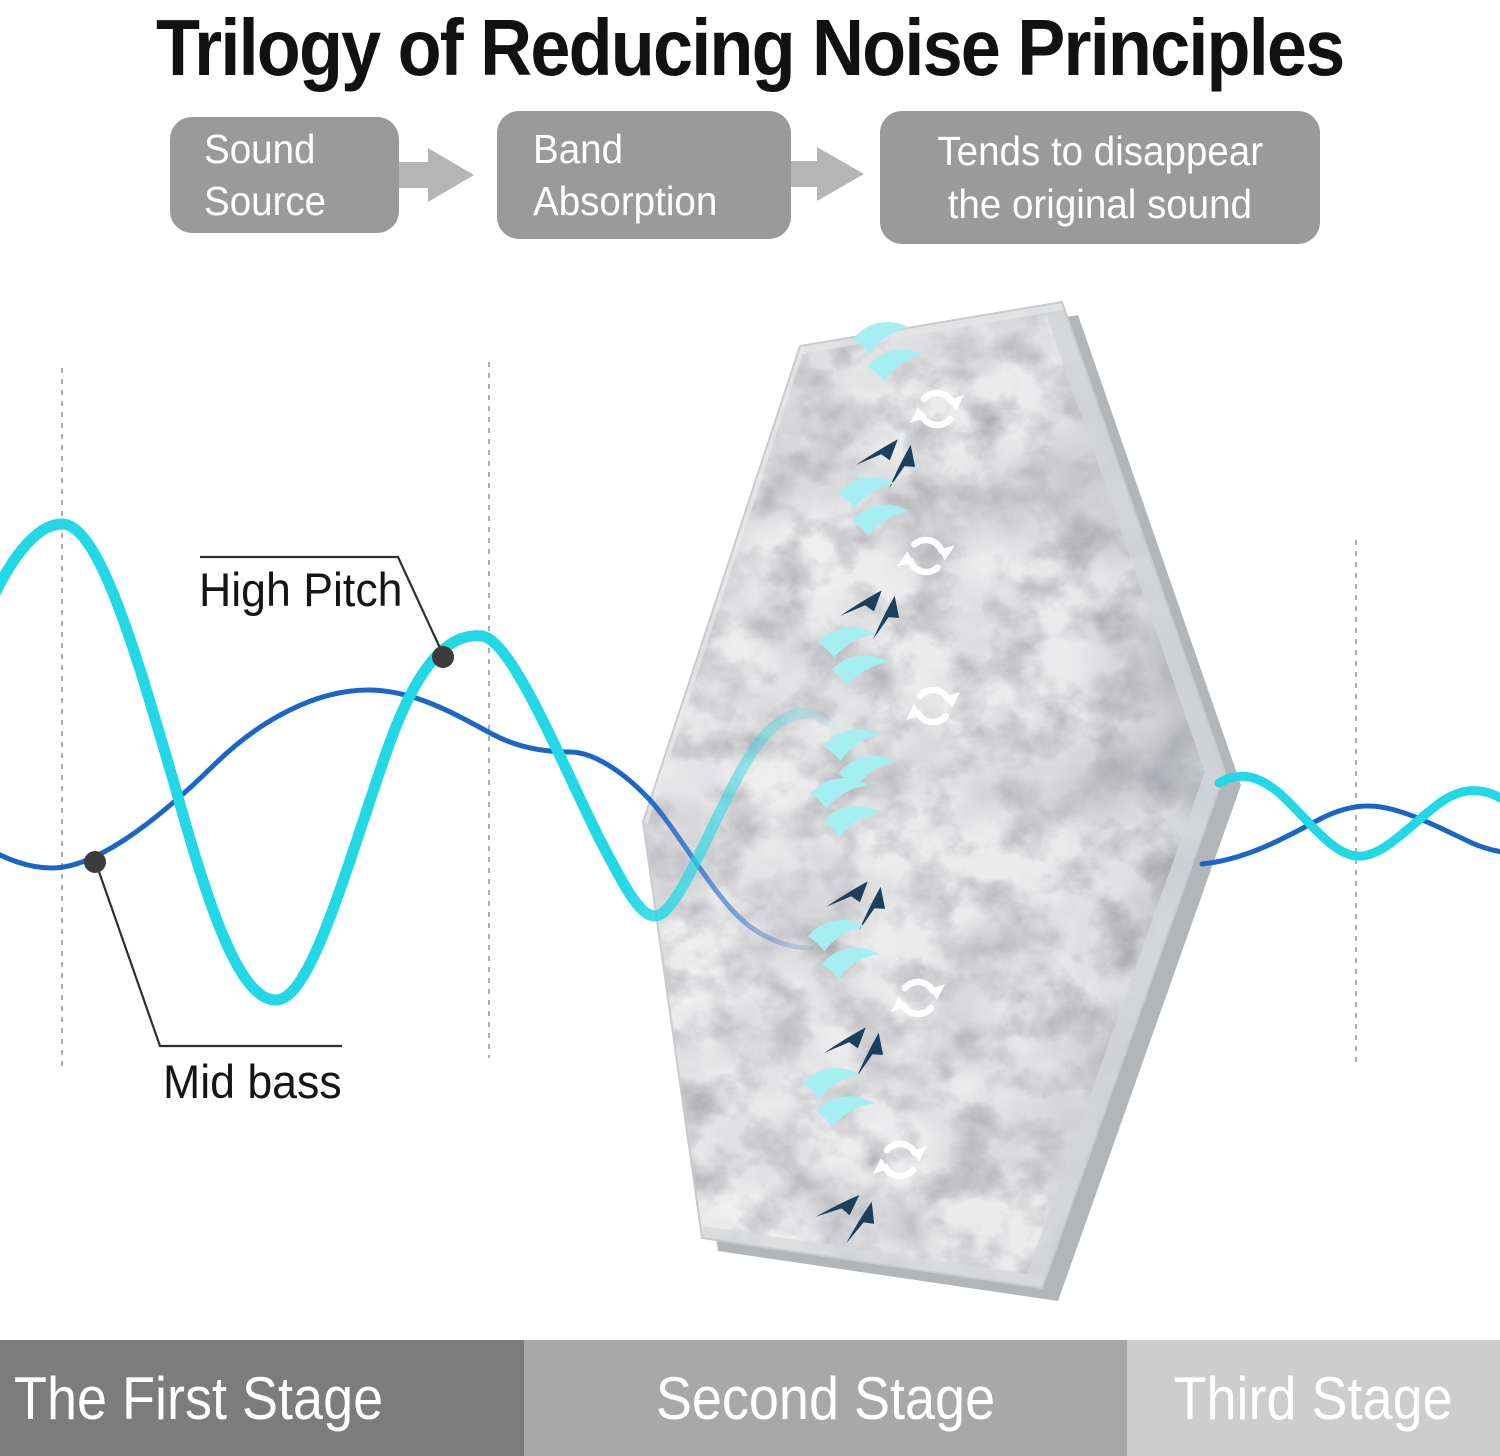 The width and height of the screenshot is (1500, 1456). I want to click on flow-step-band-absorption: Band Absorption, so click(644, 175).